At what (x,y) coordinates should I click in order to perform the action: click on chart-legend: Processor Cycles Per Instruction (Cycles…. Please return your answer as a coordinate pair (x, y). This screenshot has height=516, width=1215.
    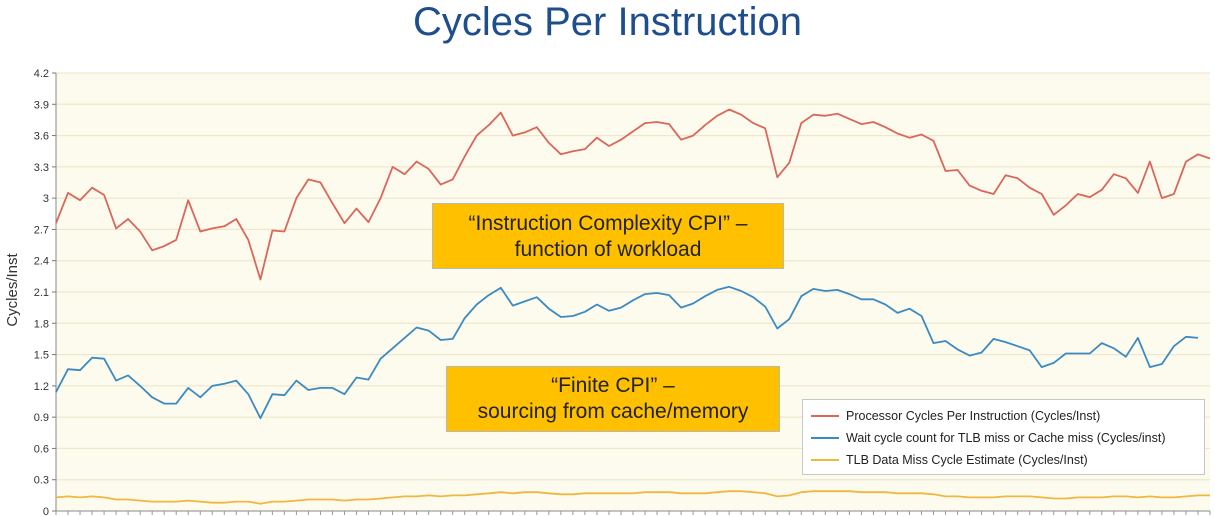
    Looking at the image, I should click on (1003, 437).